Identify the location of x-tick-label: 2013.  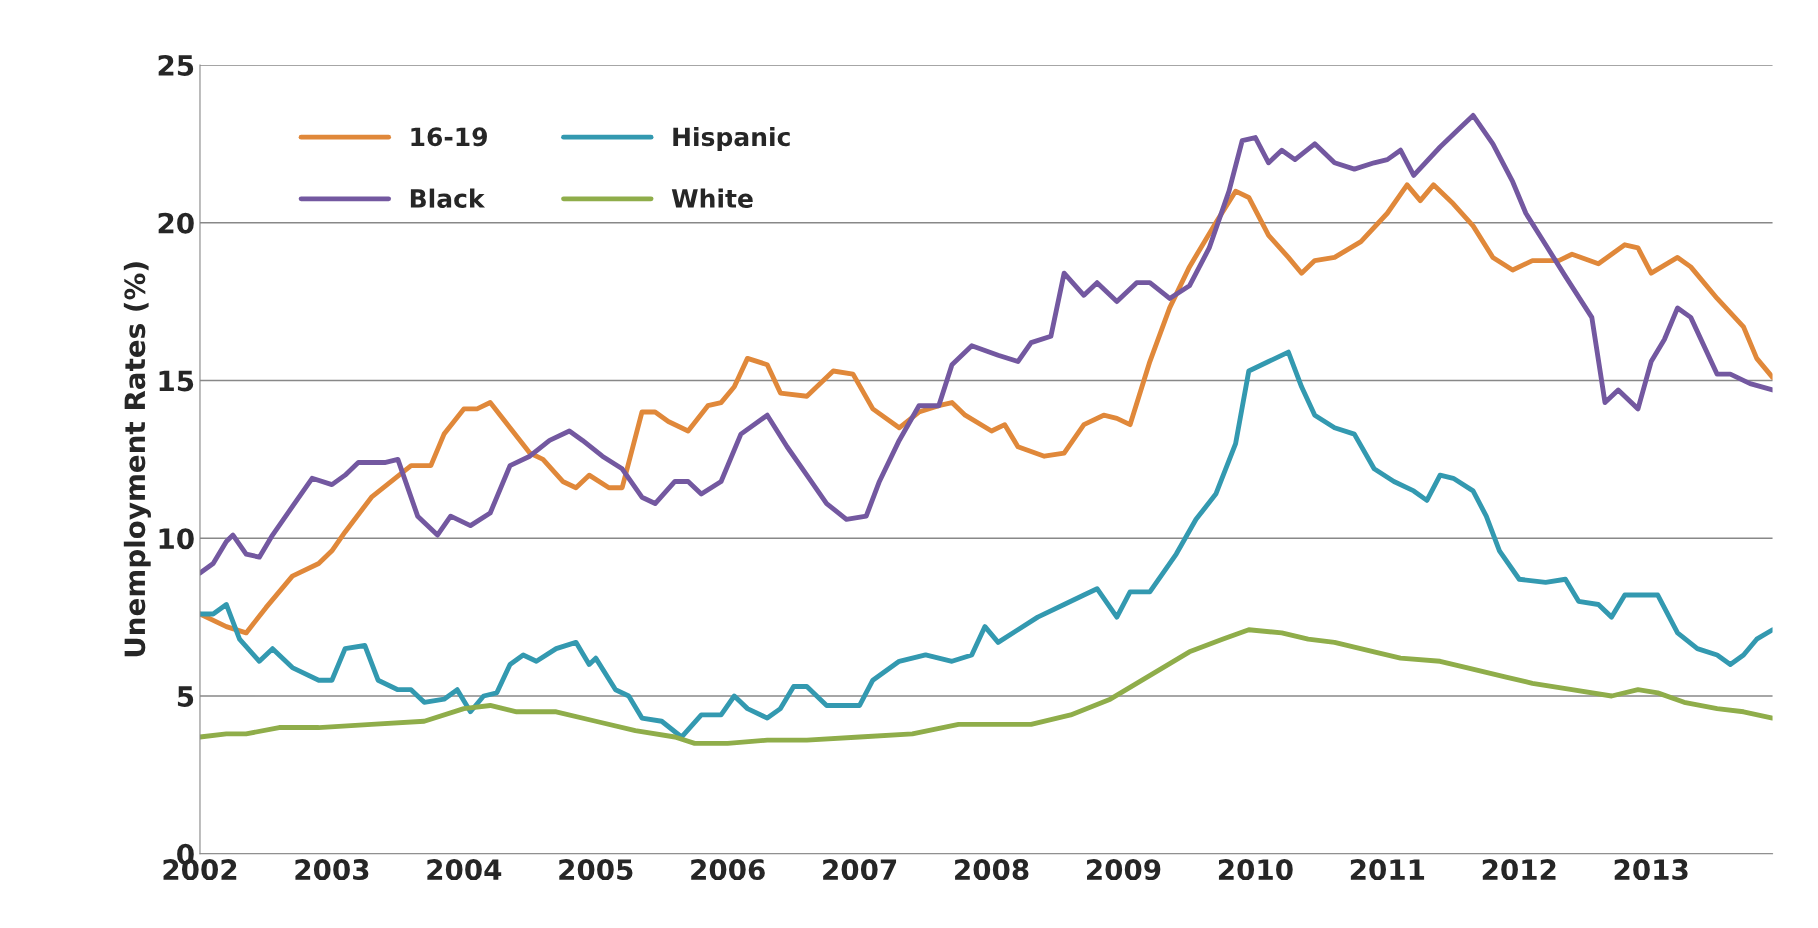
(1651, 870).